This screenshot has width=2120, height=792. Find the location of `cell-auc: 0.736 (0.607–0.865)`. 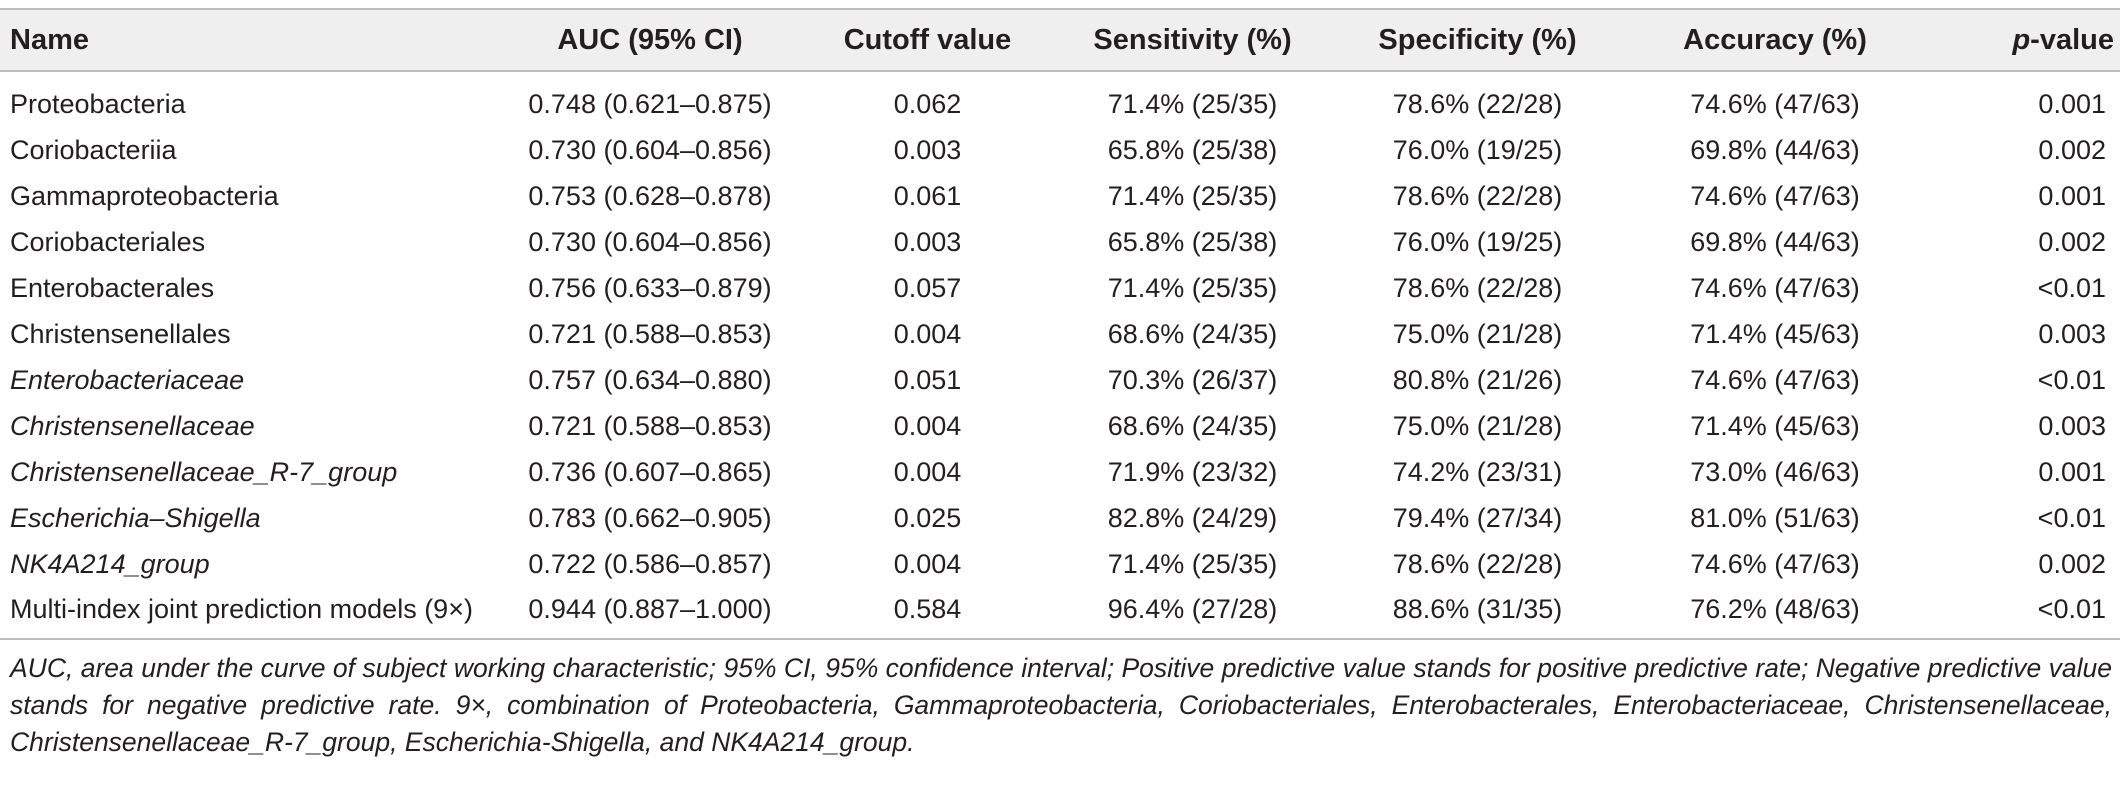

cell-auc: 0.736 (0.607–0.865) is located at coordinates (650, 471).